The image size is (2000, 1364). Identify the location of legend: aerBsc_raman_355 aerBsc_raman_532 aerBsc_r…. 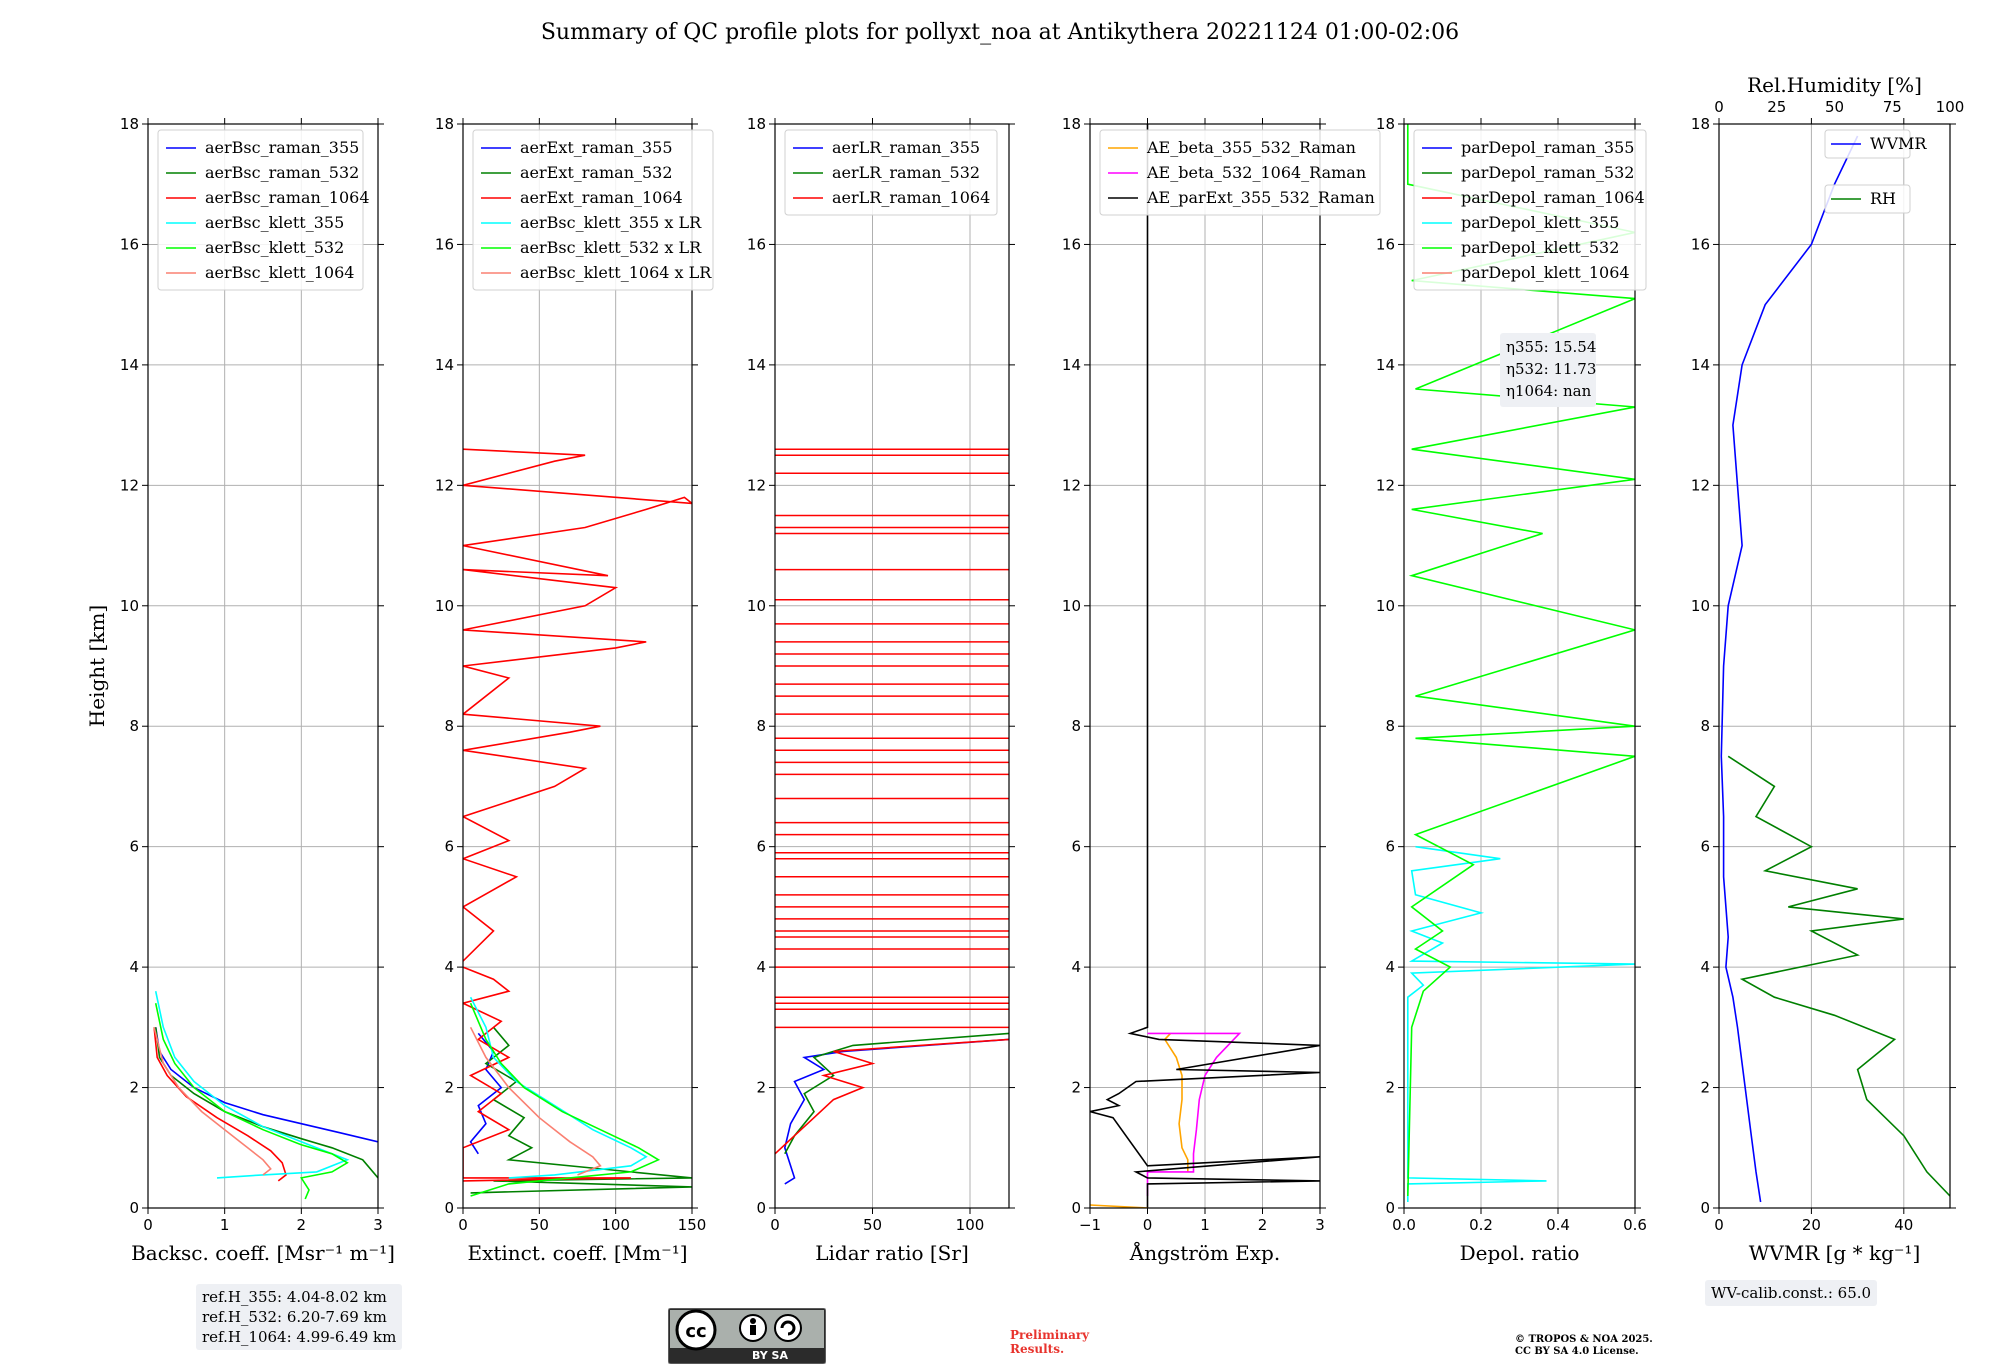
(263, 210).